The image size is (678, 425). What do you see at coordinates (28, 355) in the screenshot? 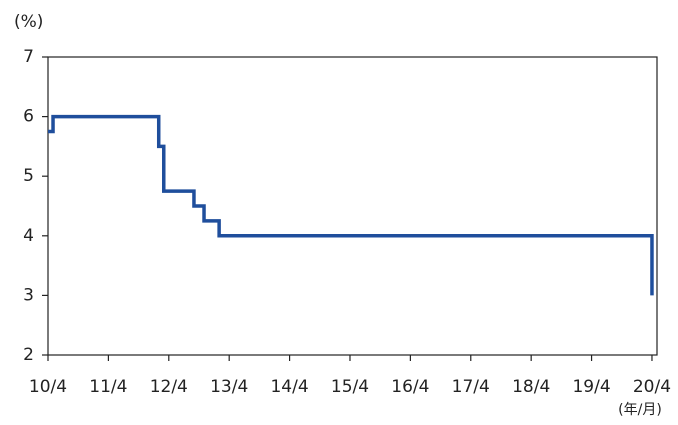
I see `y-tick-label: 2` at bounding box center [28, 355].